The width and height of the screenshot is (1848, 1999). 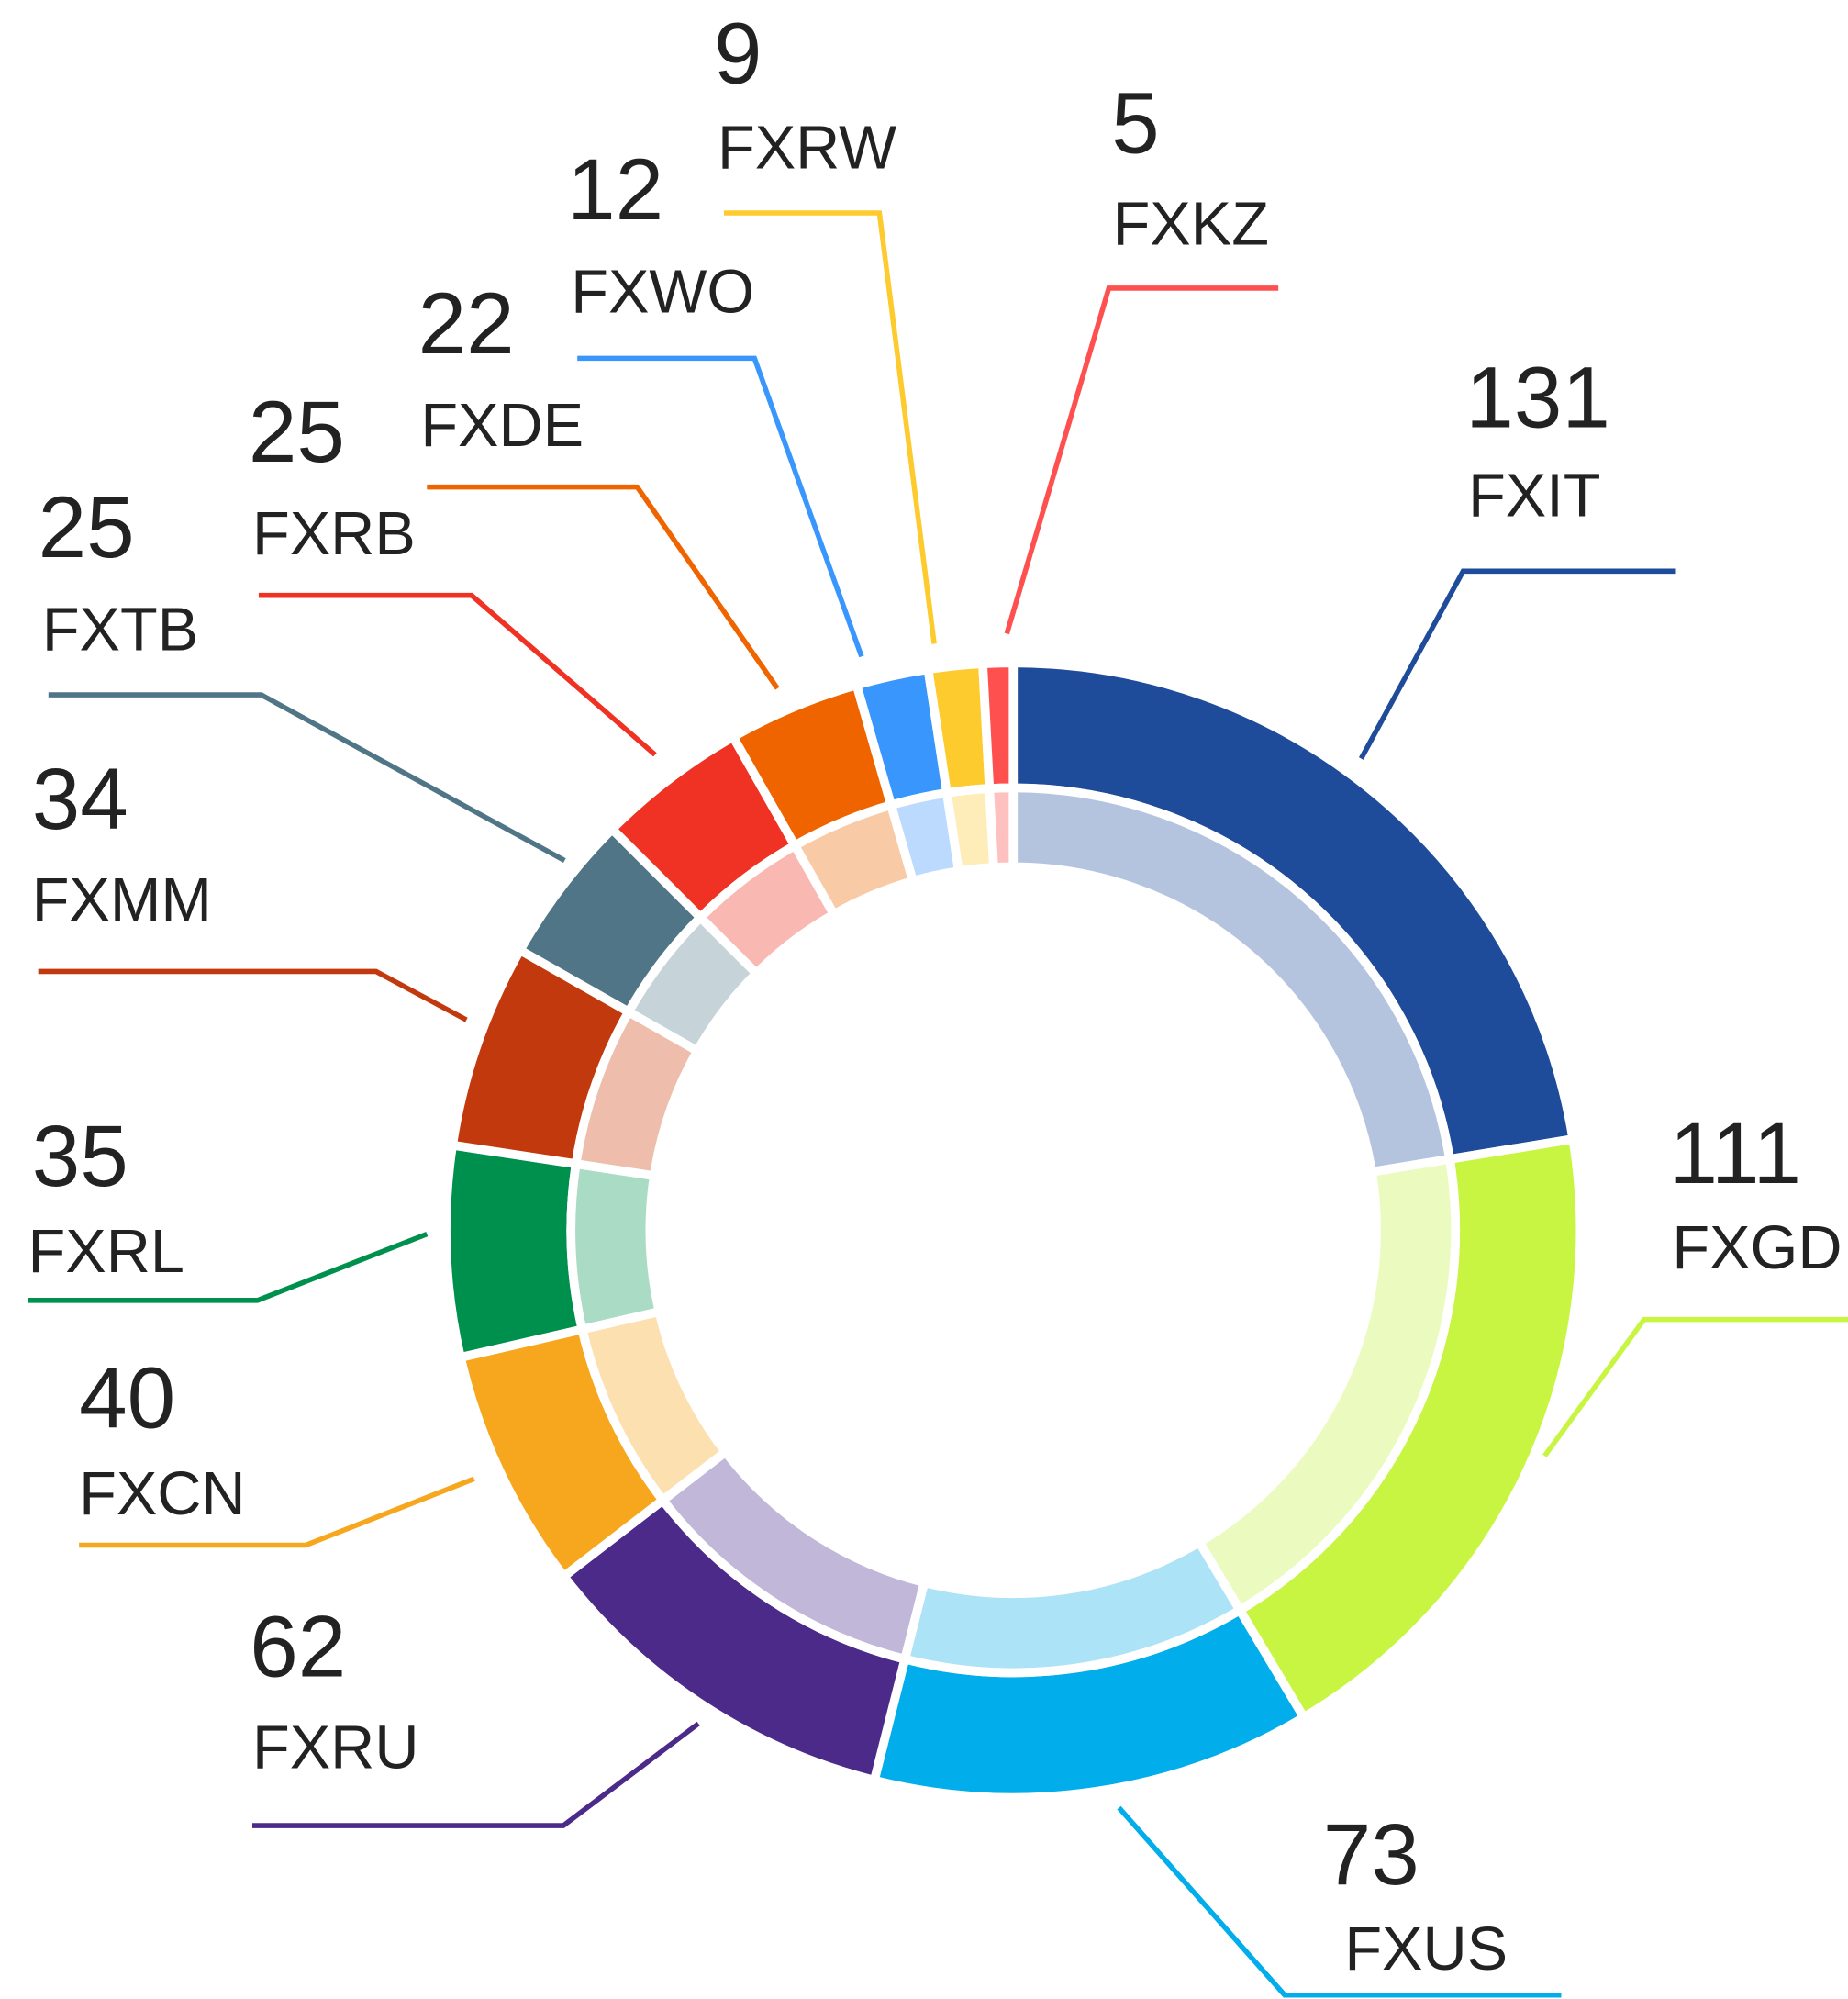 I want to click on category-label: FXWO, so click(x=662, y=292).